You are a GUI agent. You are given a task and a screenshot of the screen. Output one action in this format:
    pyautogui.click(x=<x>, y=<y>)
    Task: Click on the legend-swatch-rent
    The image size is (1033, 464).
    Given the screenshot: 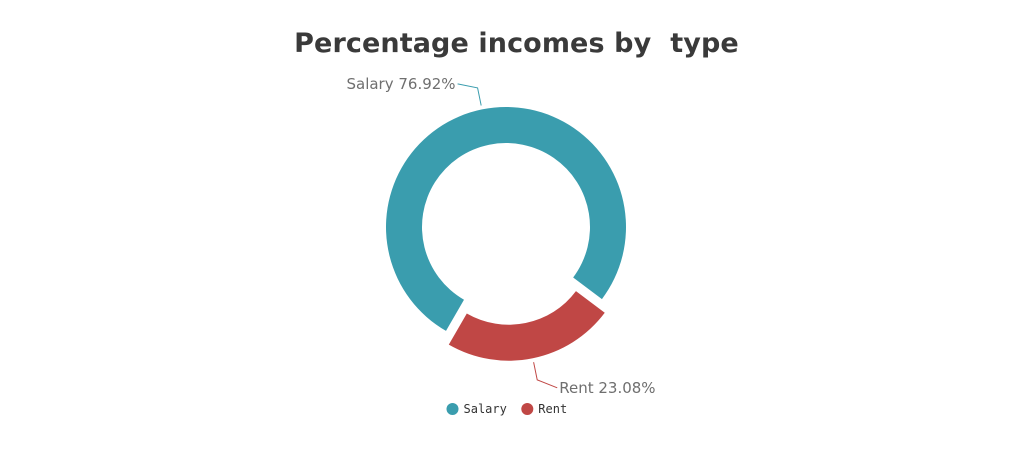 What is the action you would take?
    pyautogui.click(x=527, y=409)
    